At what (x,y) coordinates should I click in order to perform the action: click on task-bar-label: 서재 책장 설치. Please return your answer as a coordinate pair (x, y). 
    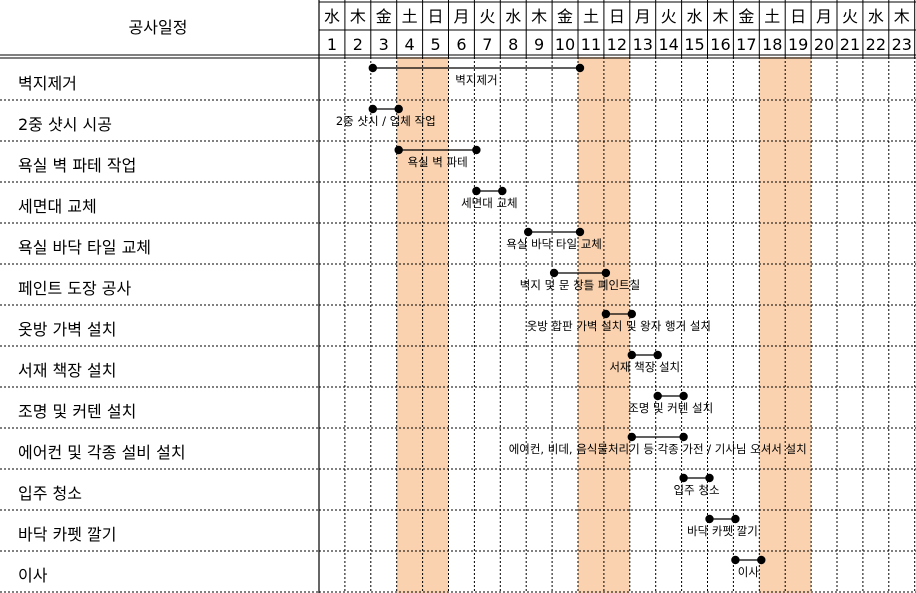
    Looking at the image, I should click on (644, 367).